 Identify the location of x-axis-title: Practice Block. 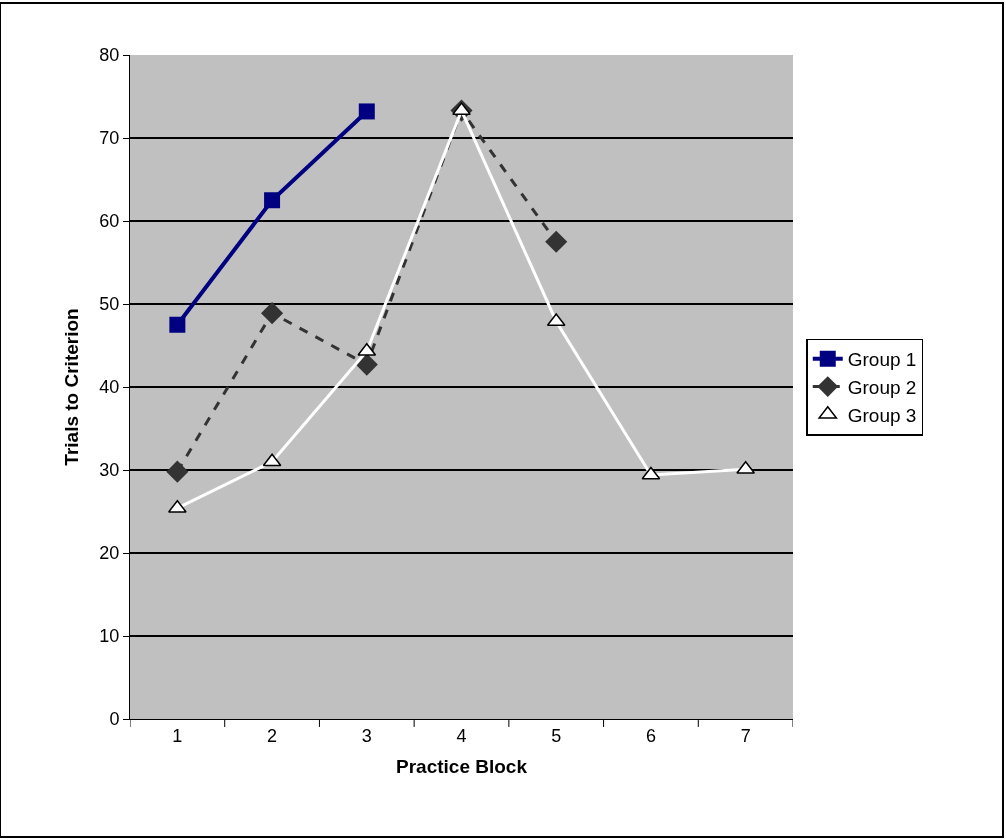
(462, 767).